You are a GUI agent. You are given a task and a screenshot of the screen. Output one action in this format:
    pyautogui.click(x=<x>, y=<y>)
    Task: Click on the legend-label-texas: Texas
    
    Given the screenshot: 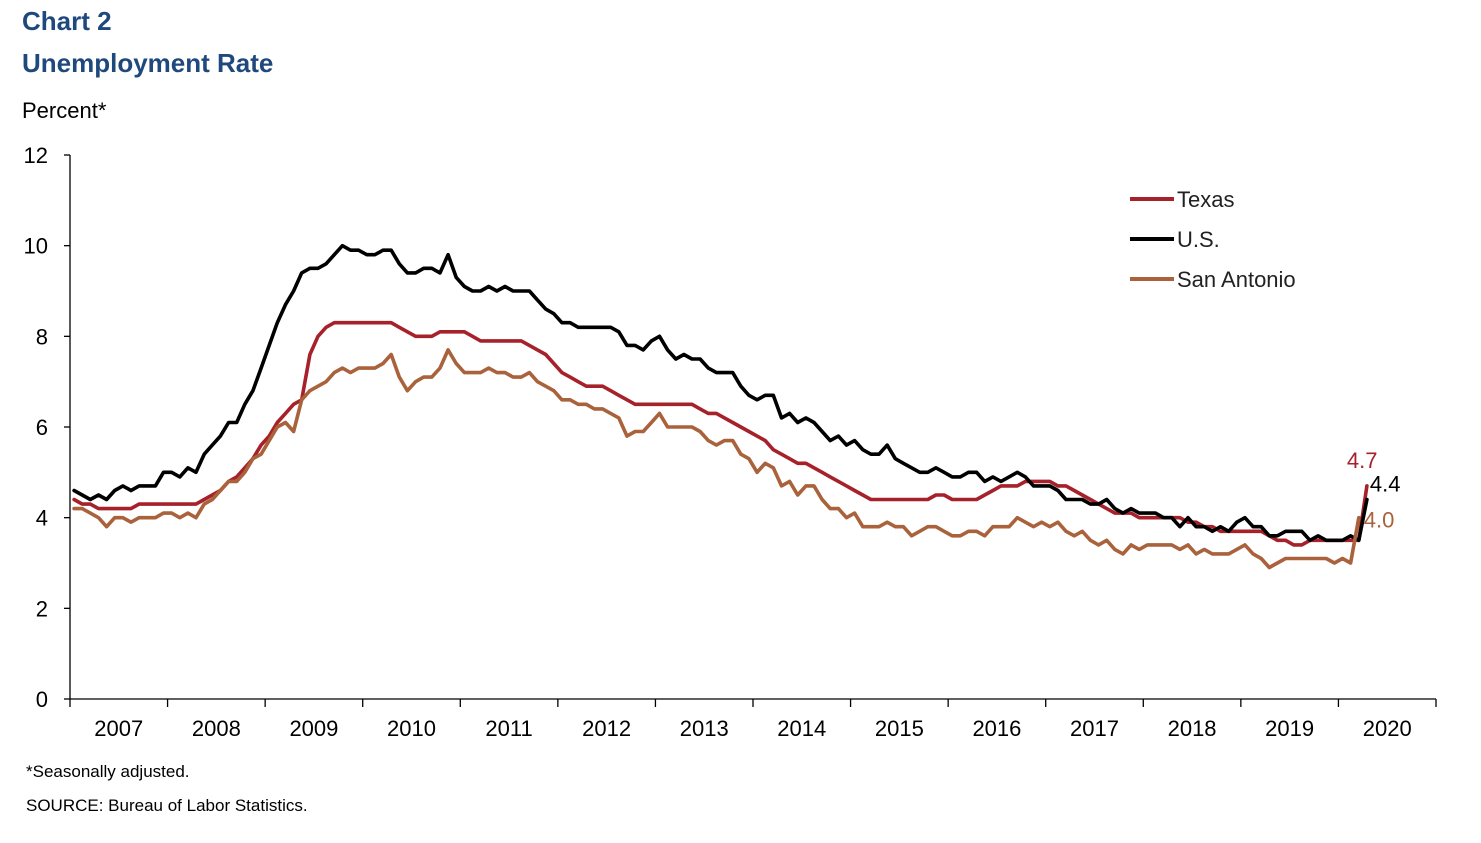 What is the action you would take?
    pyautogui.click(x=1205, y=199)
    